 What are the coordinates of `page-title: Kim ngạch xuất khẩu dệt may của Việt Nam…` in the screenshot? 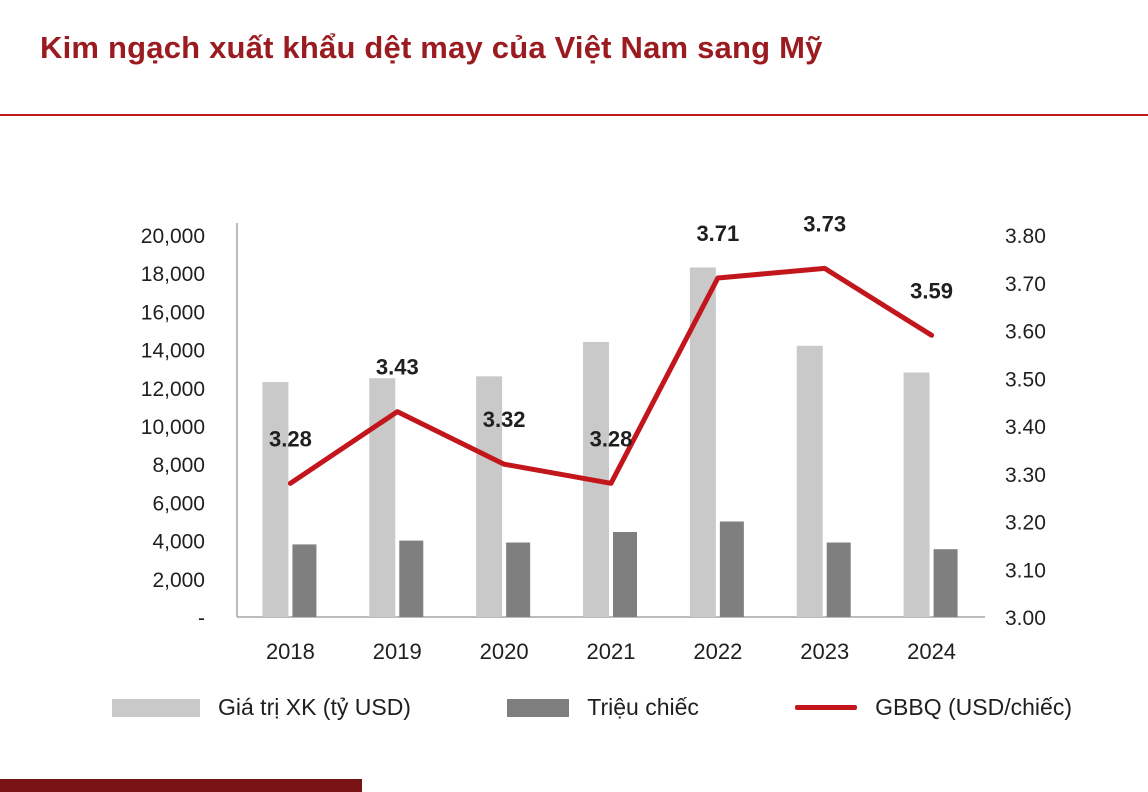 It's located at (431, 47).